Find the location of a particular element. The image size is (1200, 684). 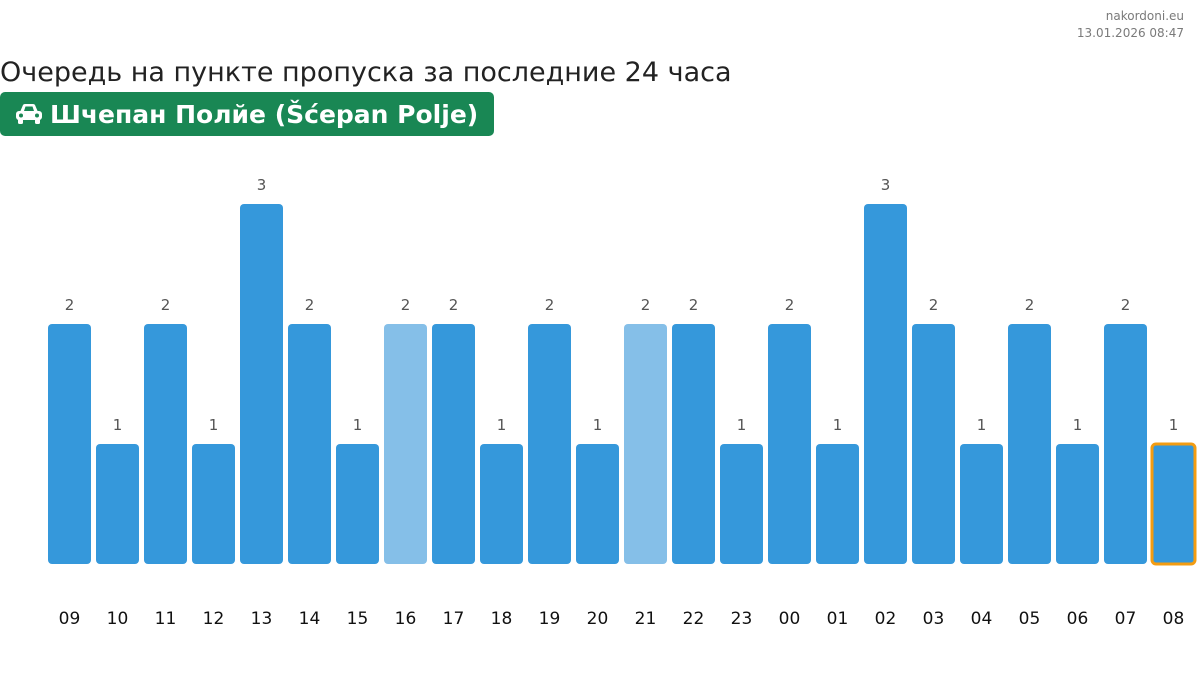

x-tick-10: 10 is located at coordinates (118, 619).